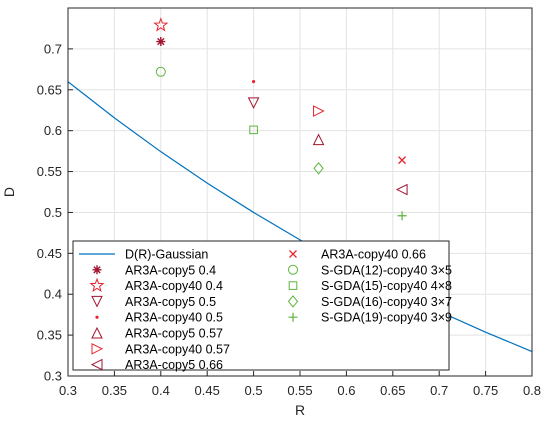  I want to click on legend-label: AR3A-copy5 0.4, so click(170, 270).